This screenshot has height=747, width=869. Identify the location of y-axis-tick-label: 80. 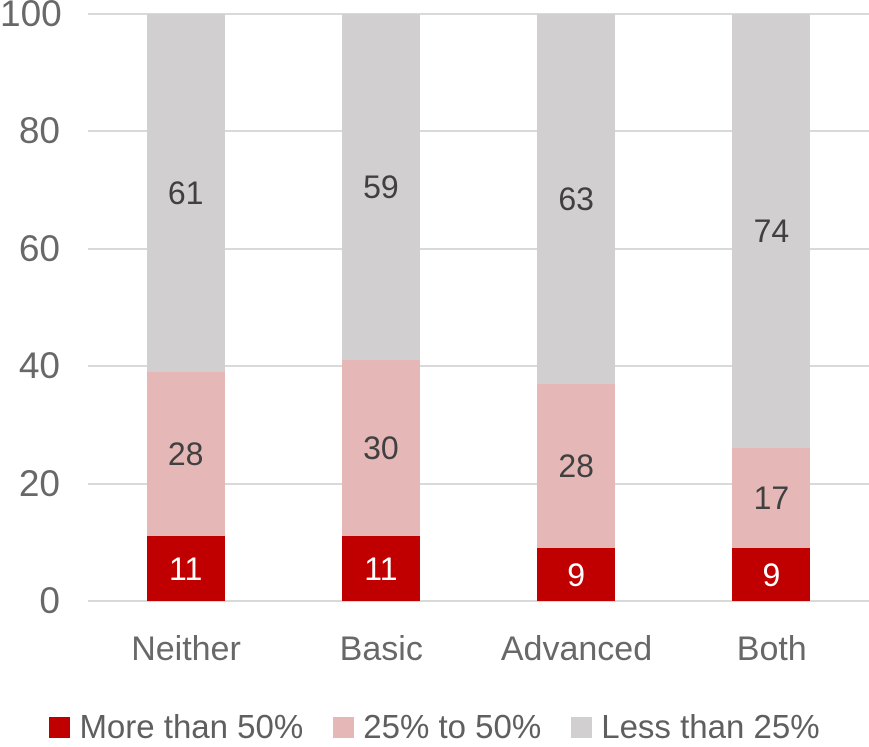
(39, 131).